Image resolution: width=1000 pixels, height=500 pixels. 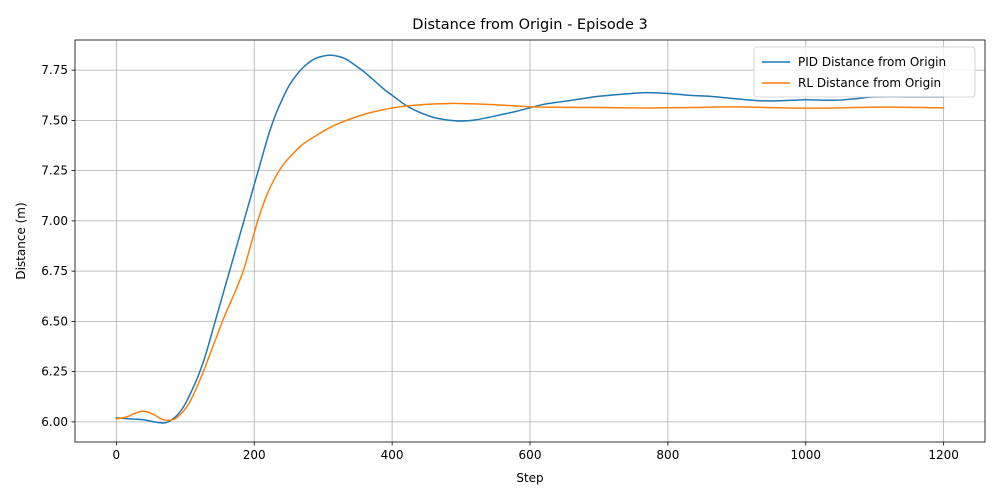 What do you see at coordinates (530, 455) in the screenshot?
I see `x-tick-label: 600` at bounding box center [530, 455].